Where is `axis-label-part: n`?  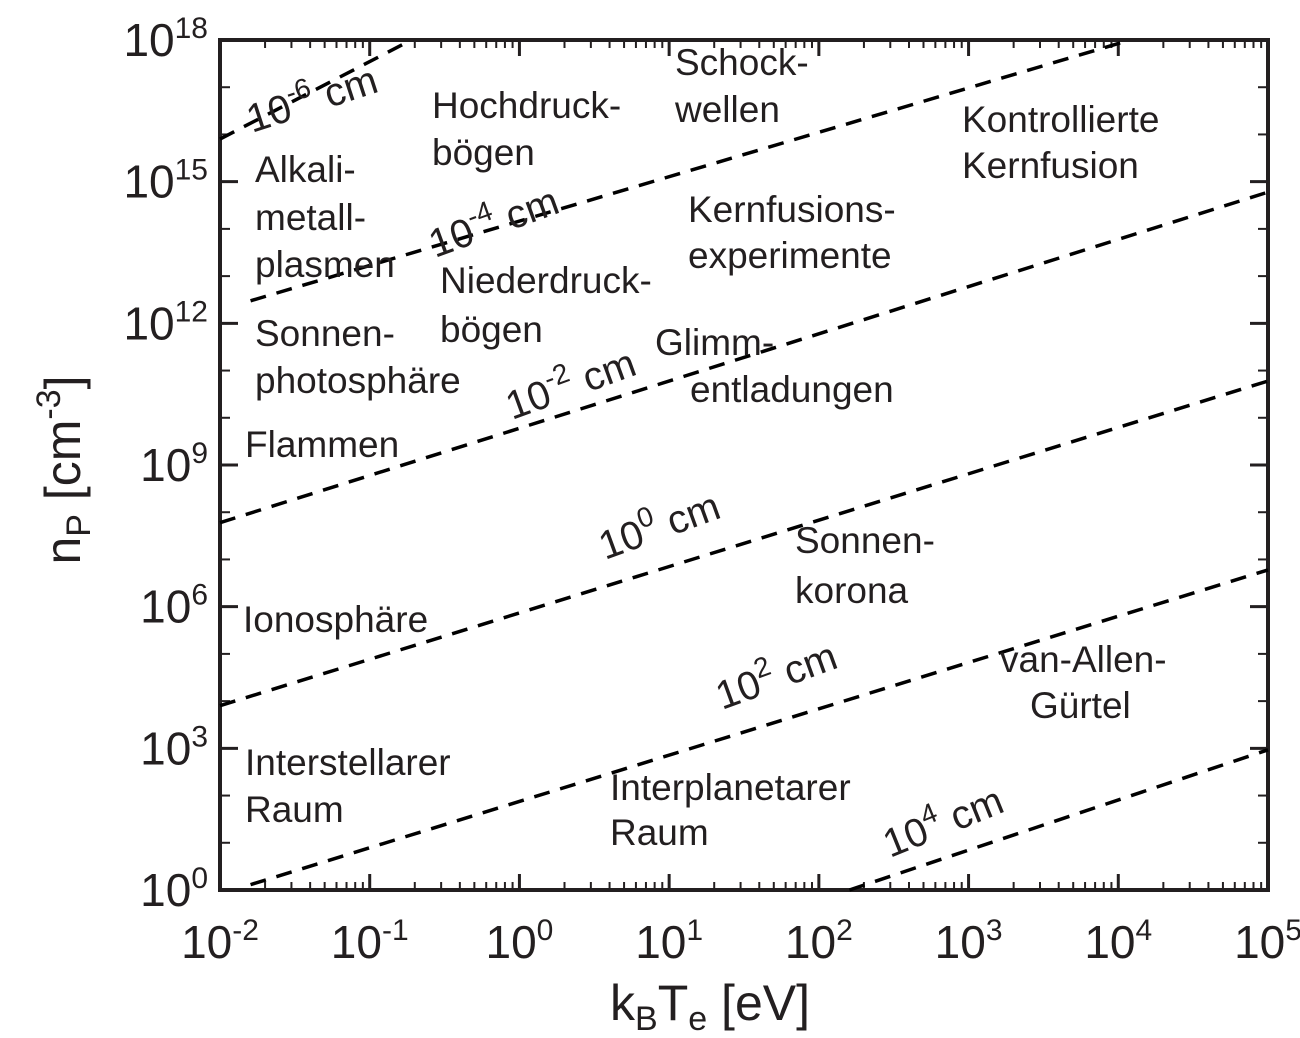 axis-label-part: n is located at coordinates (63, 551).